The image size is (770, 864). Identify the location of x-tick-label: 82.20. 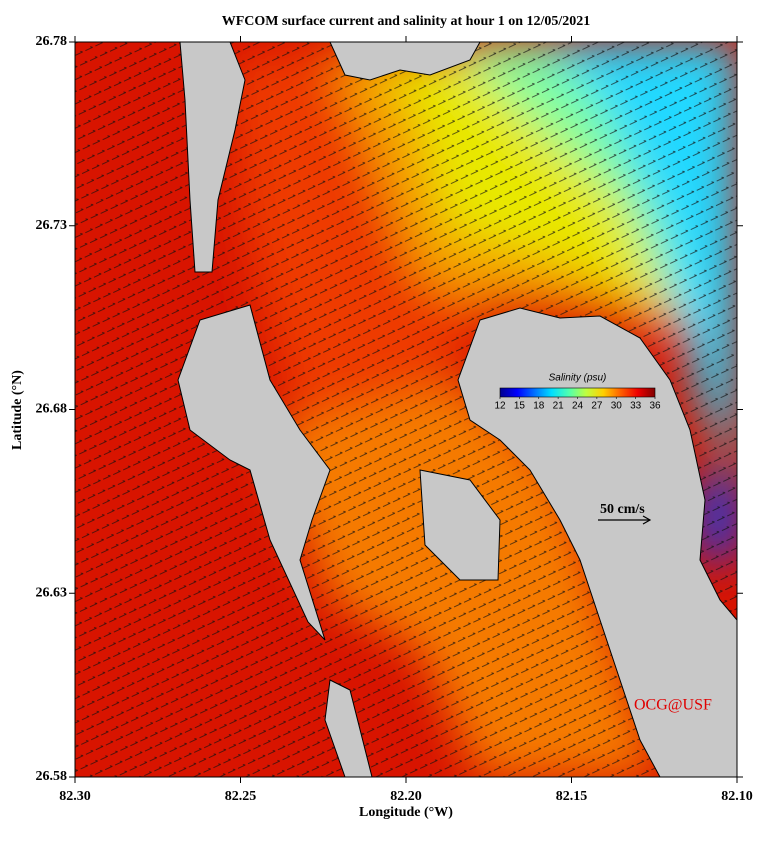
(406, 796).